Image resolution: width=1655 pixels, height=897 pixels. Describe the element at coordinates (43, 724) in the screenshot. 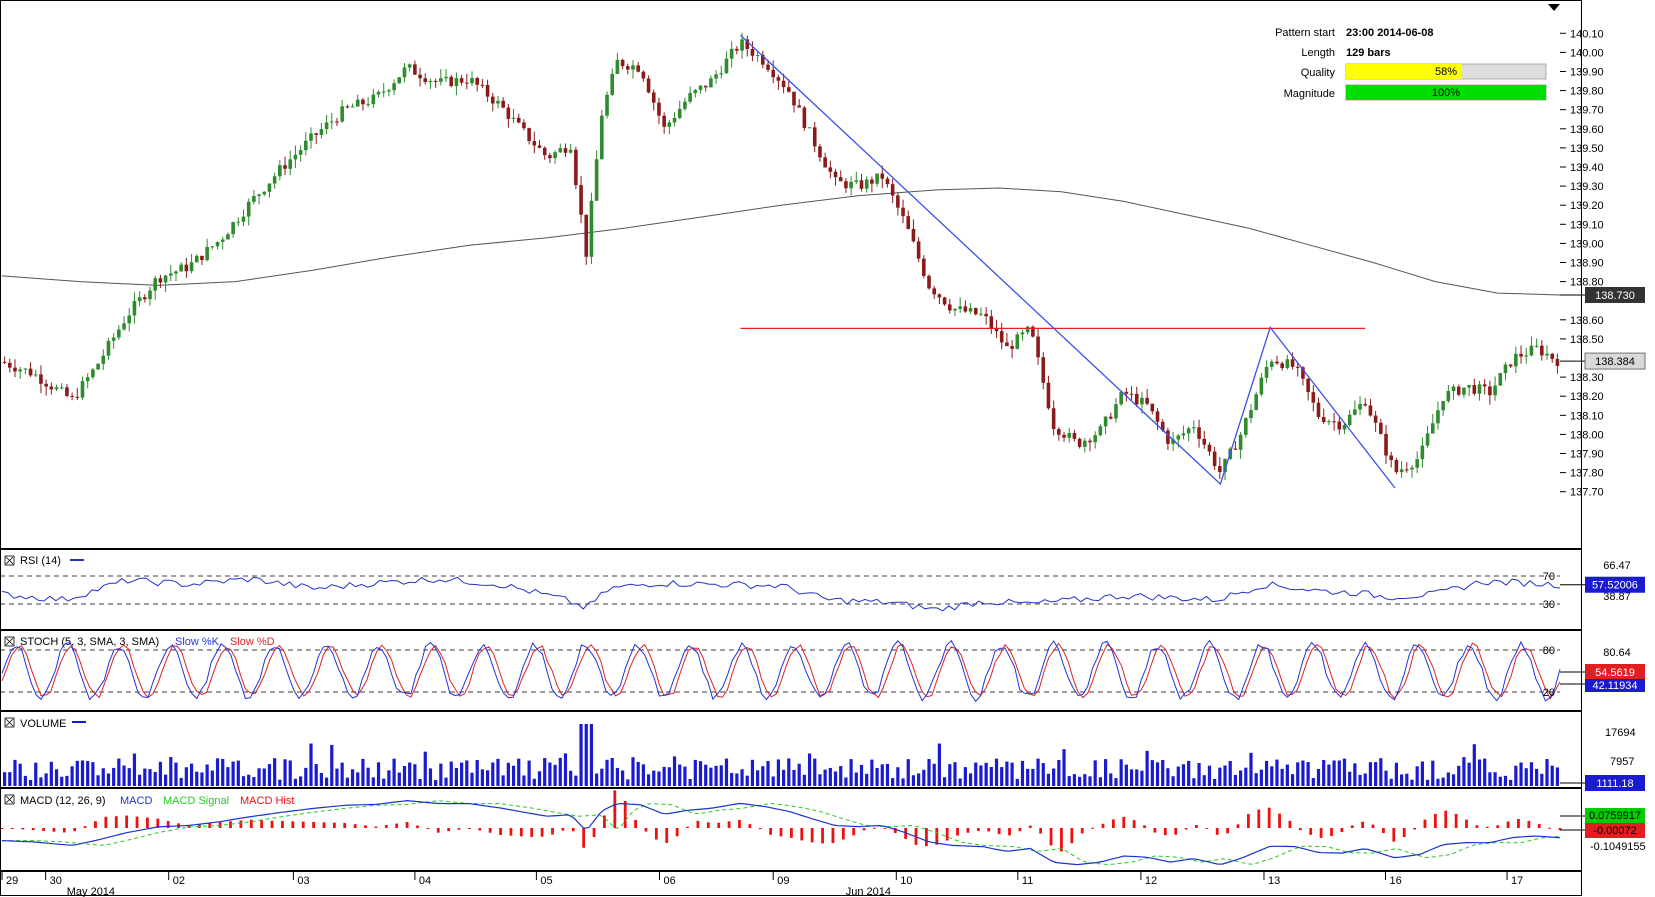

I see `volume-title: VOLUME` at that location.